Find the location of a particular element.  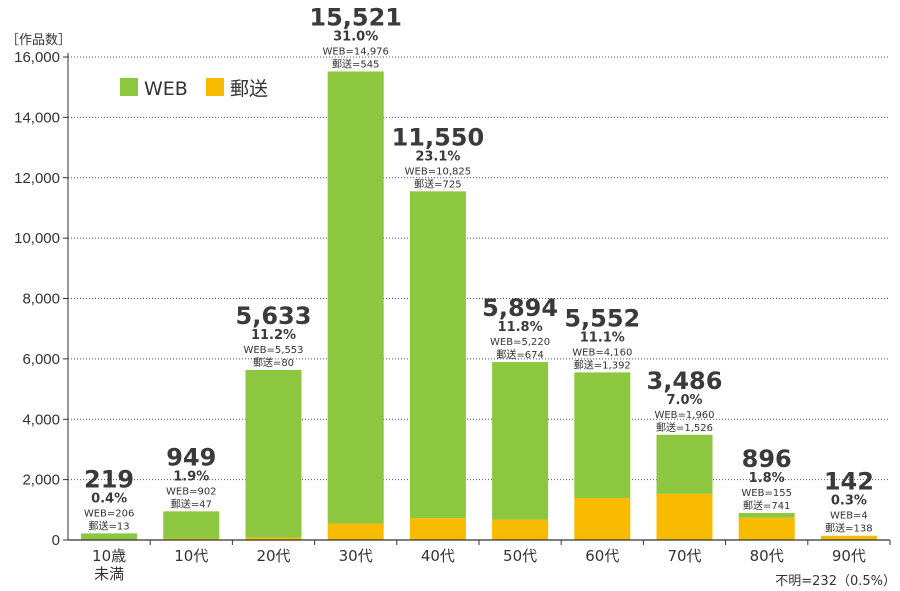

data-label-total: 142 is located at coordinates (849, 482).